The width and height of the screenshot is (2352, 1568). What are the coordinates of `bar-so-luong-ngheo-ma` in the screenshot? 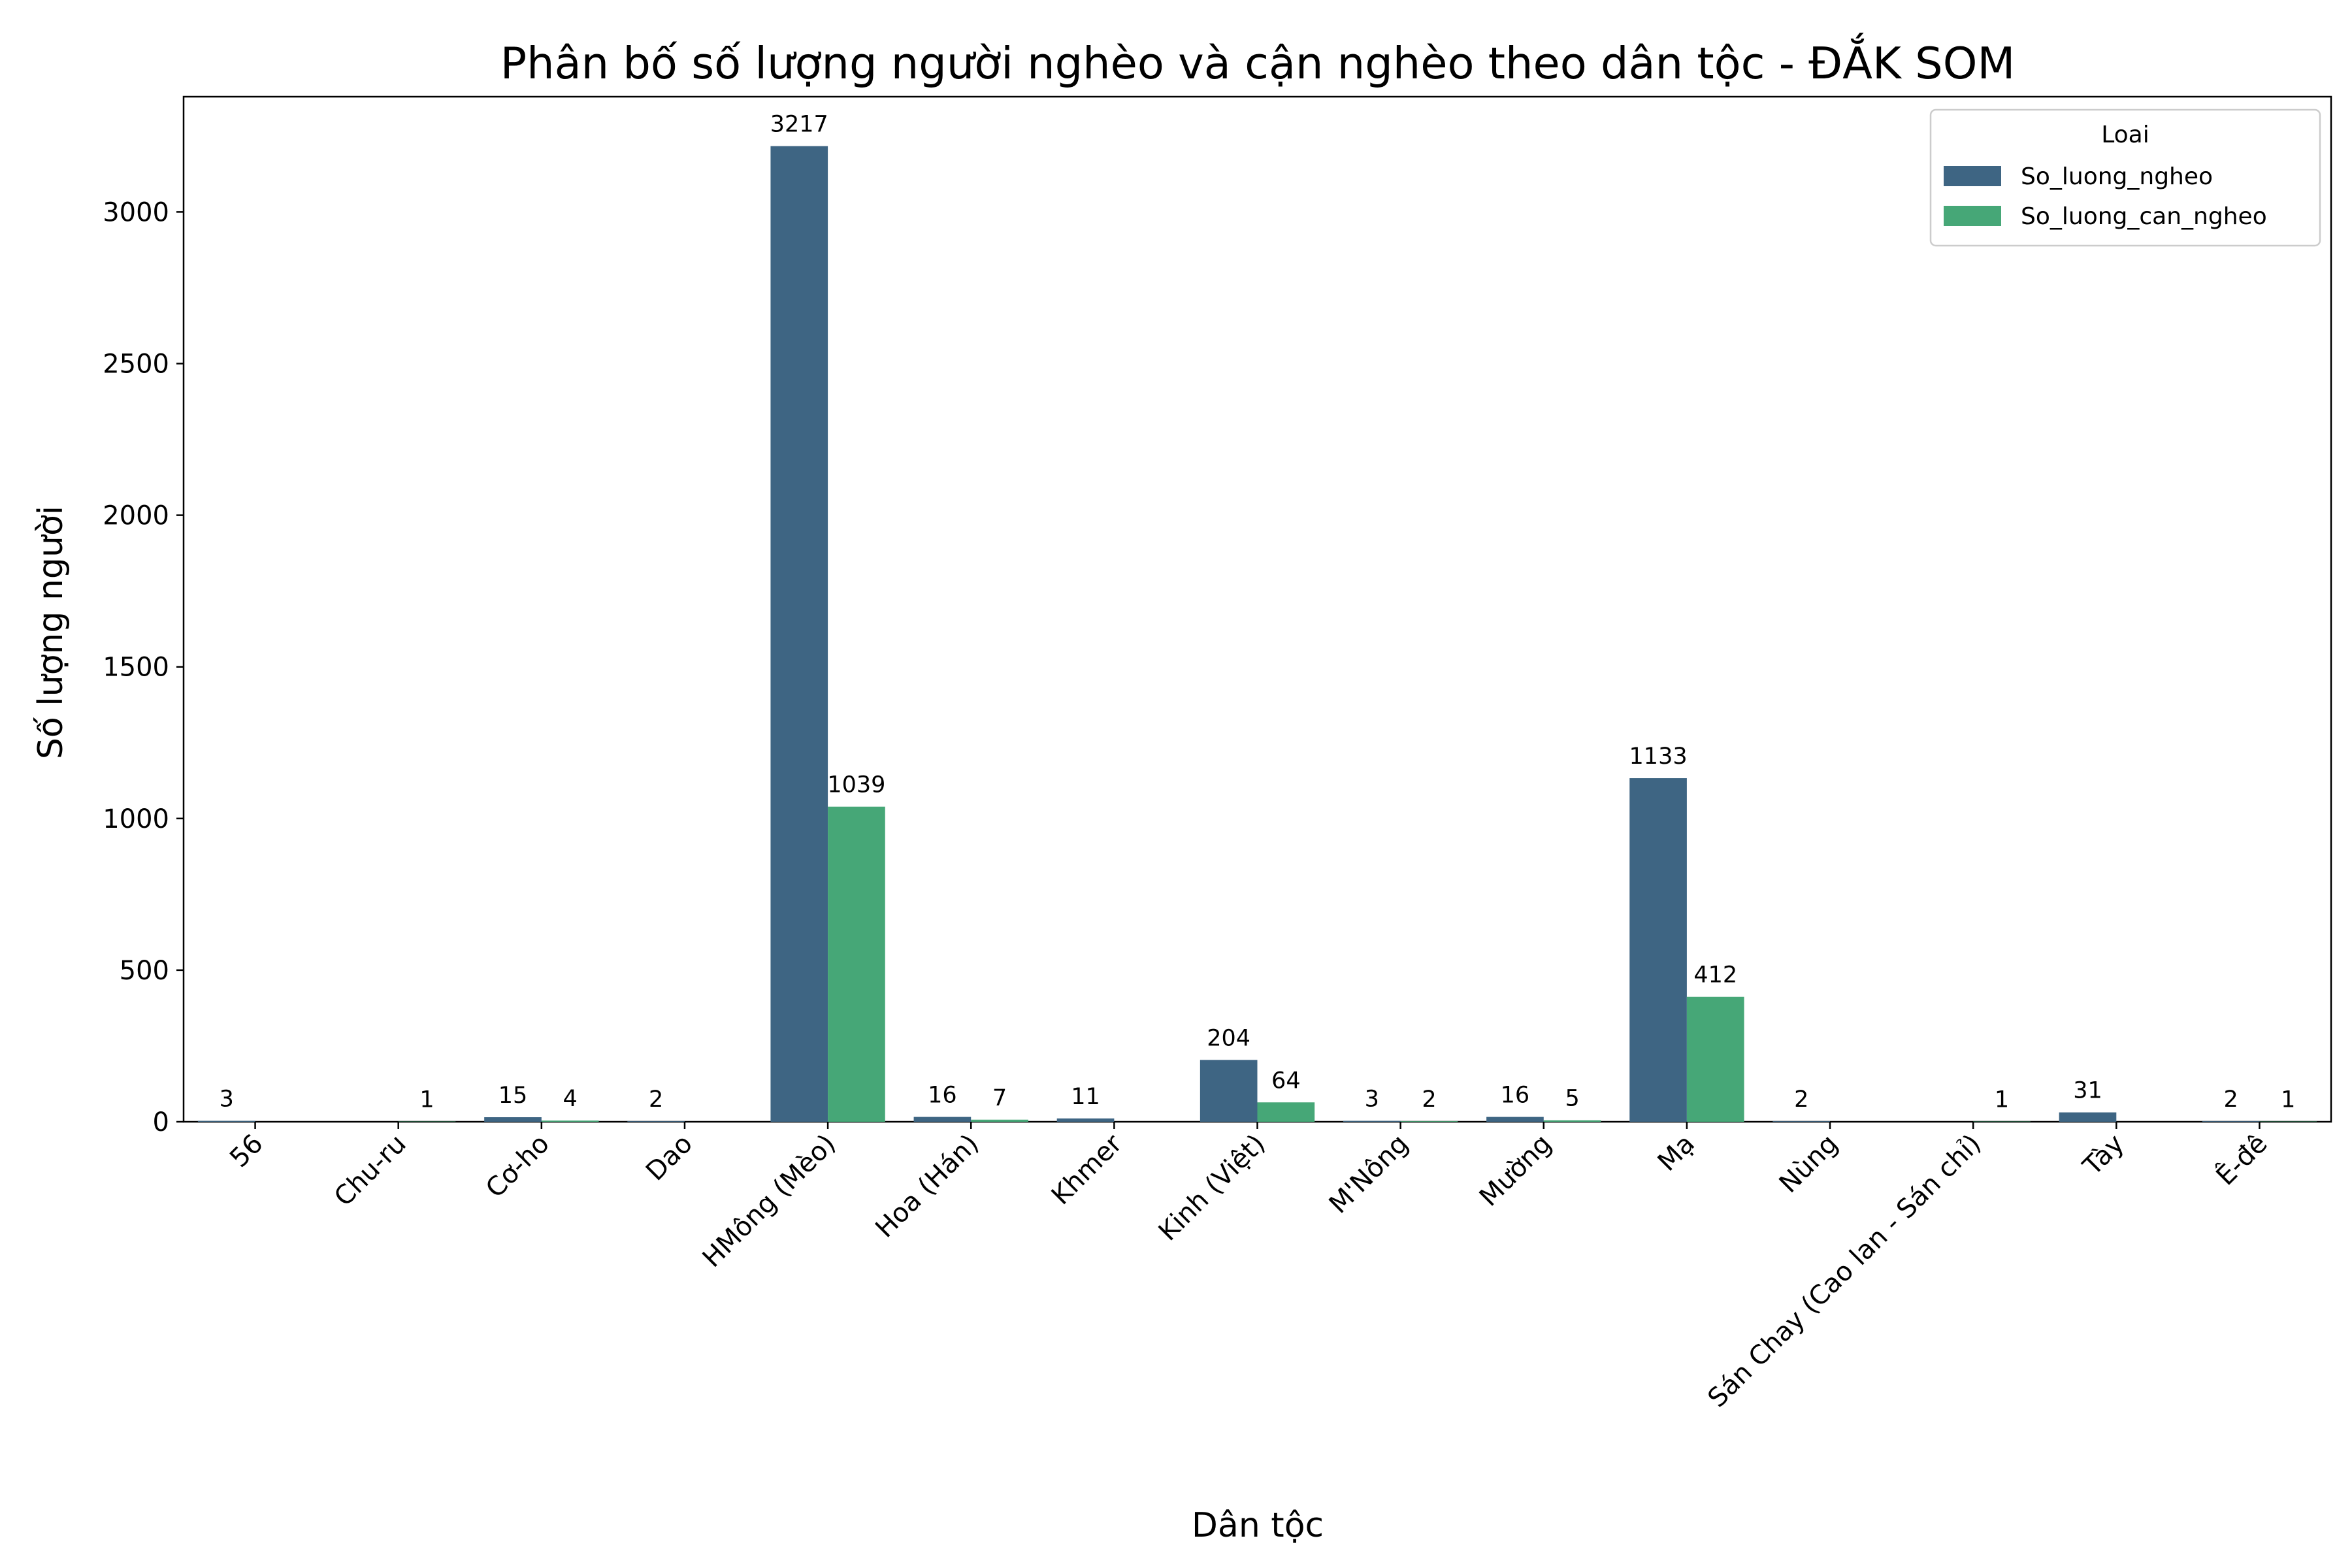 It's located at (1658, 950).